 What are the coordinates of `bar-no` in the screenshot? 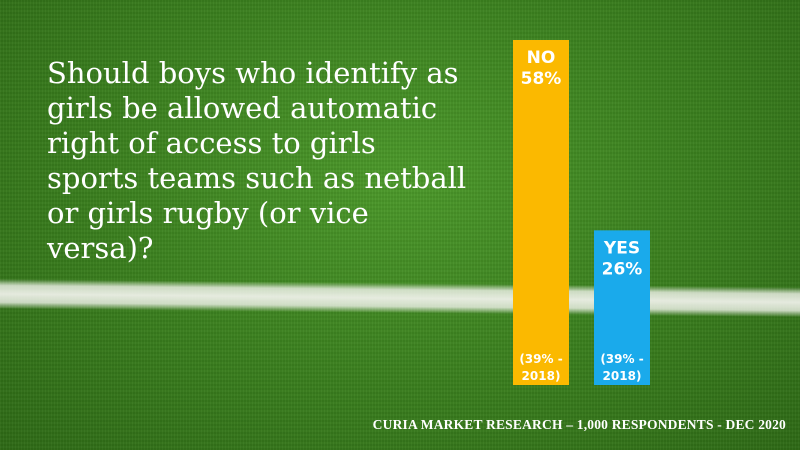 It's located at (541, 212).